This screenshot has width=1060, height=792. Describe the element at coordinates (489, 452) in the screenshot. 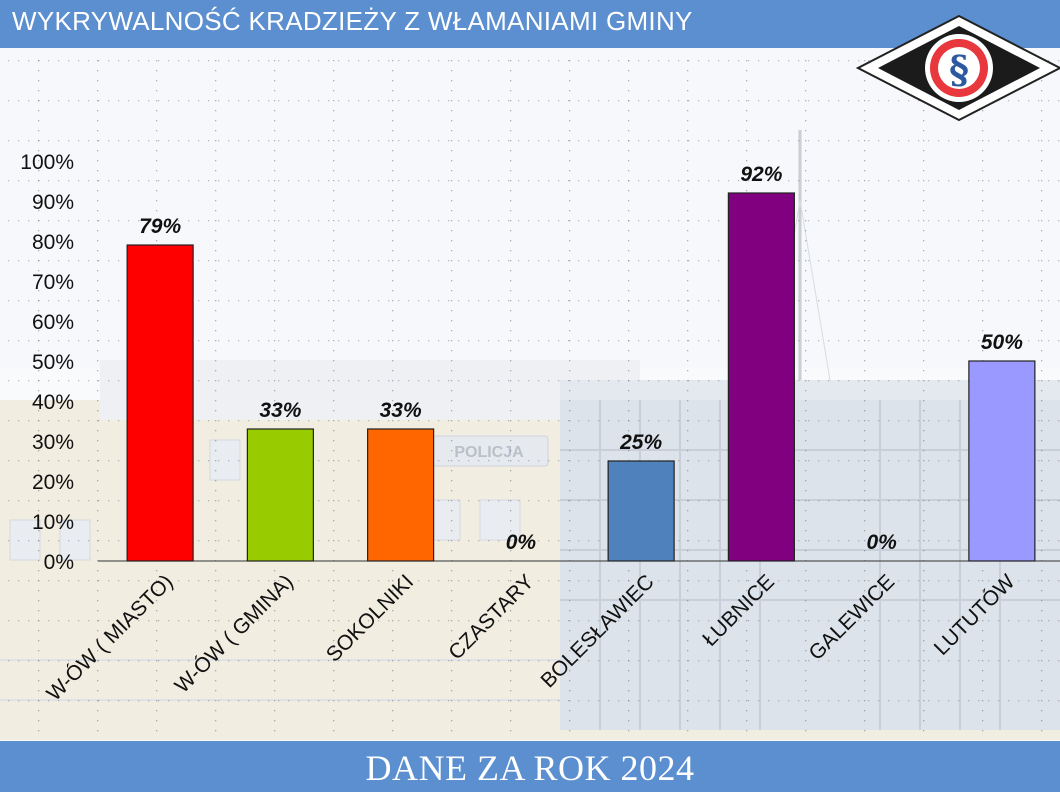

I see `police-sign-text: POLICJA` at that location.